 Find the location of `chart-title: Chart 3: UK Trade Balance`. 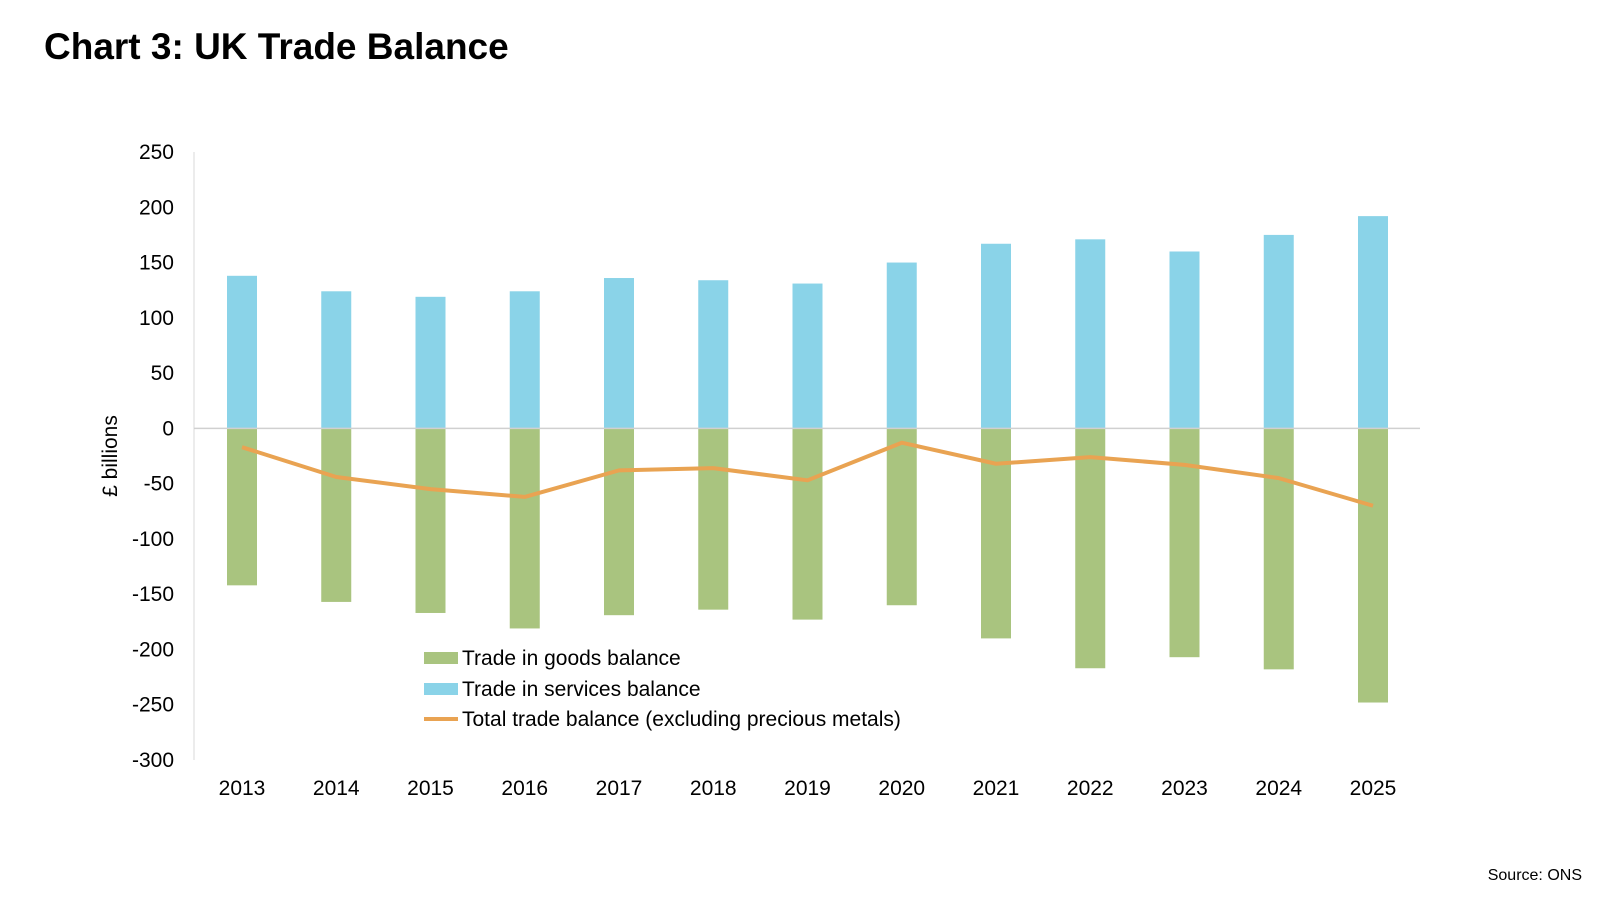

chart-title: Chart 3: UK Trade Balance is located at coordinates (276, 46).